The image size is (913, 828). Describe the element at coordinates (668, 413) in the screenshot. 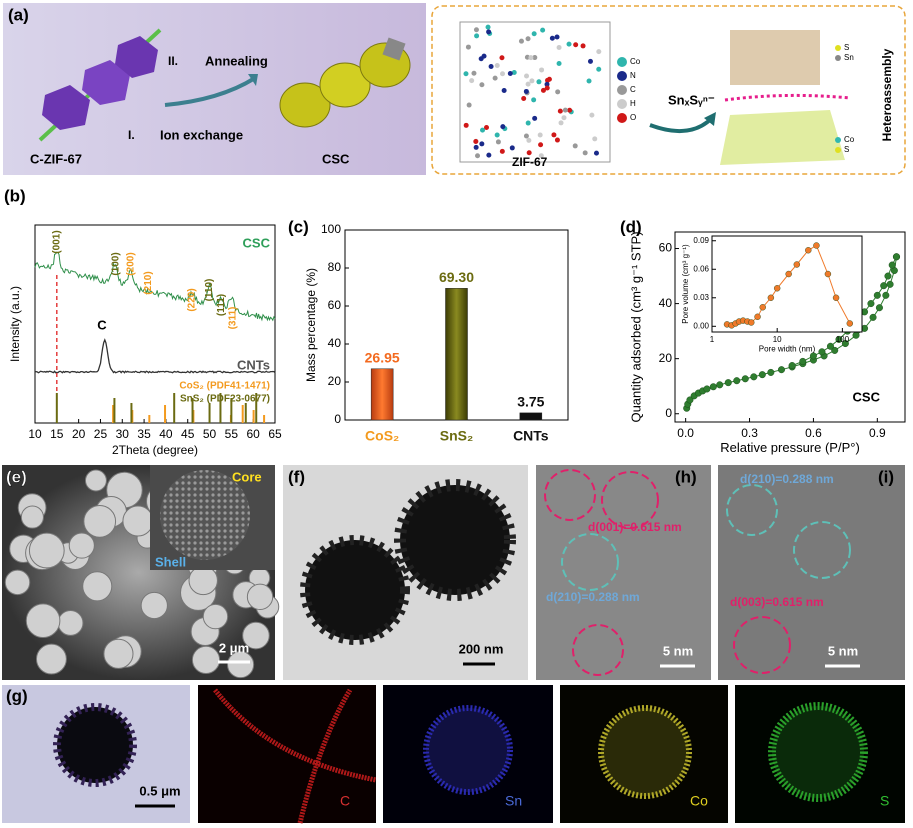

I see `y-tick-label: 0` at that location.